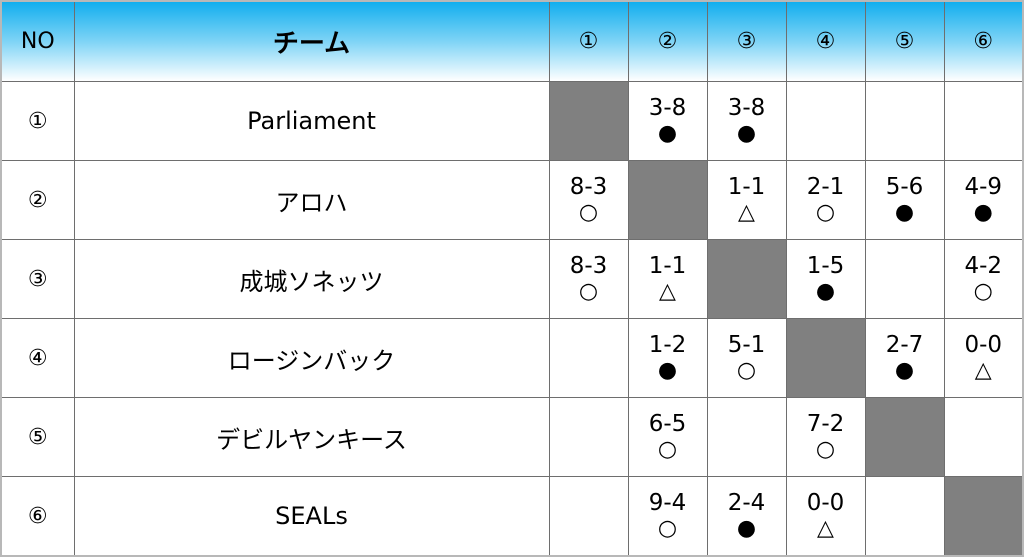 Image resolution: width=1024 pixels, height=557 pixels. Describe the element at coordinates (667, 503) in the screenshot. I see `score: 9-4` at that location.